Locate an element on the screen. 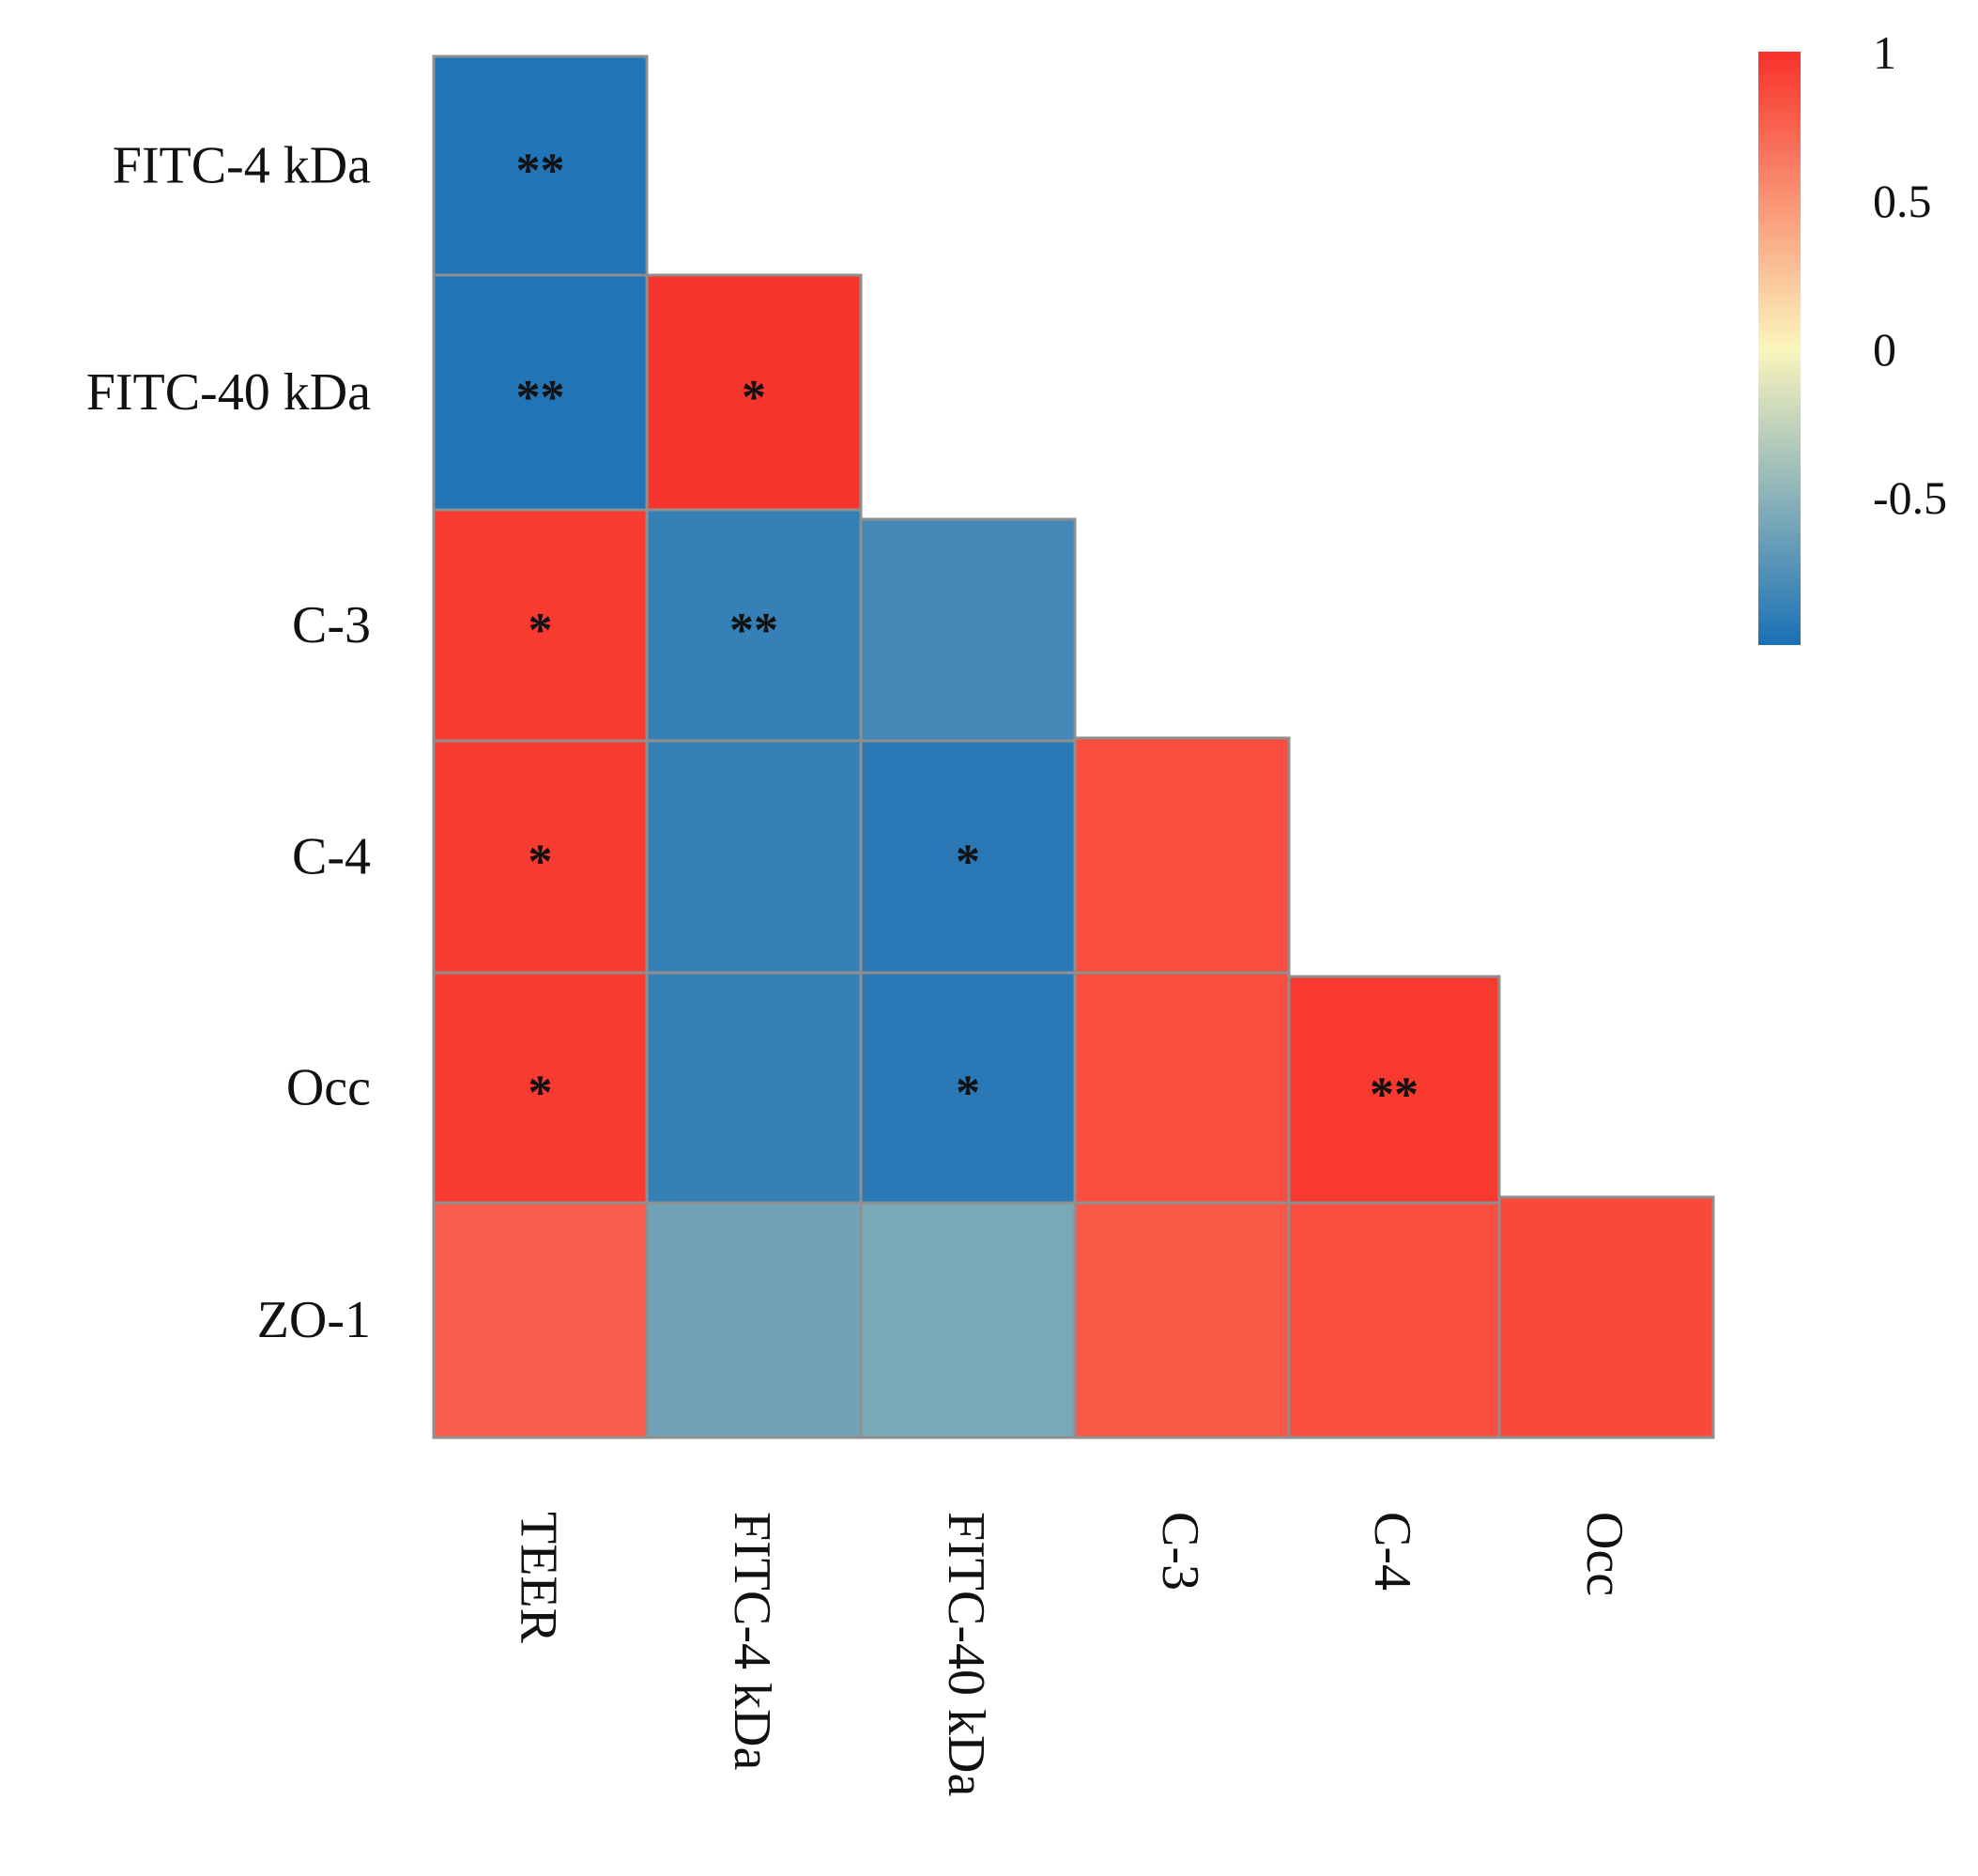 The width and height of the screenshot is (1978, 1876). colorbar-tick-label: 0.5 is located at coordinates (1903, 201).